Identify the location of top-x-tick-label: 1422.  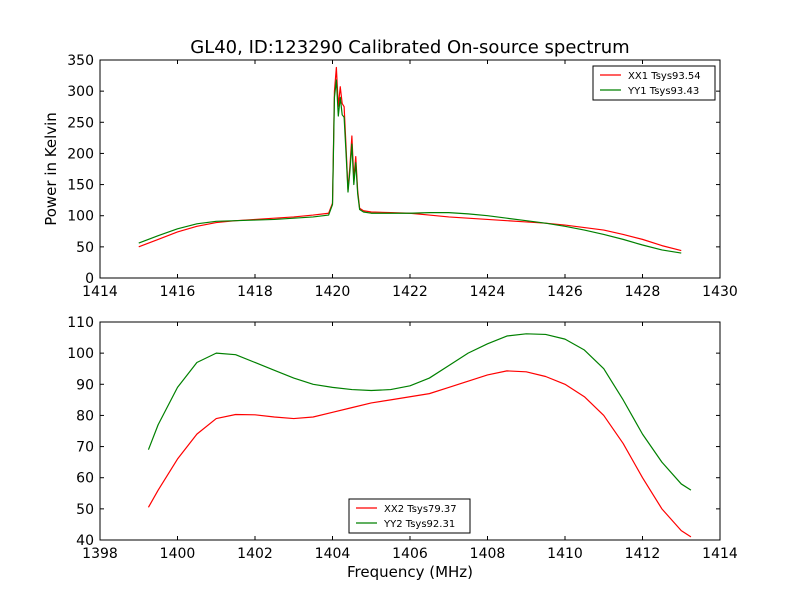
(410, 292).